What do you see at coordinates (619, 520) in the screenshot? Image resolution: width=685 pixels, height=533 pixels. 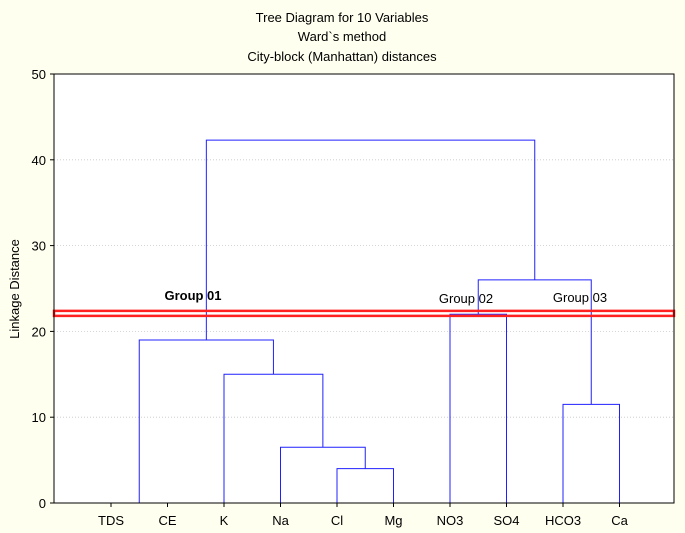 I see `leaf-label-ca: Ca` at bounding box center [619, 520].